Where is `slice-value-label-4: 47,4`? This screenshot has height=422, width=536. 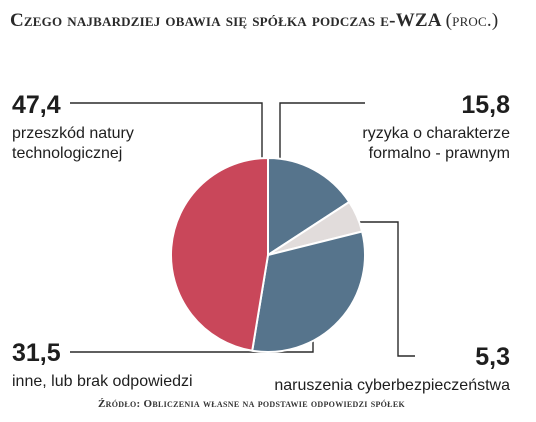 slice-value-label-4: 47,4 is located at coordinates (36, 105).